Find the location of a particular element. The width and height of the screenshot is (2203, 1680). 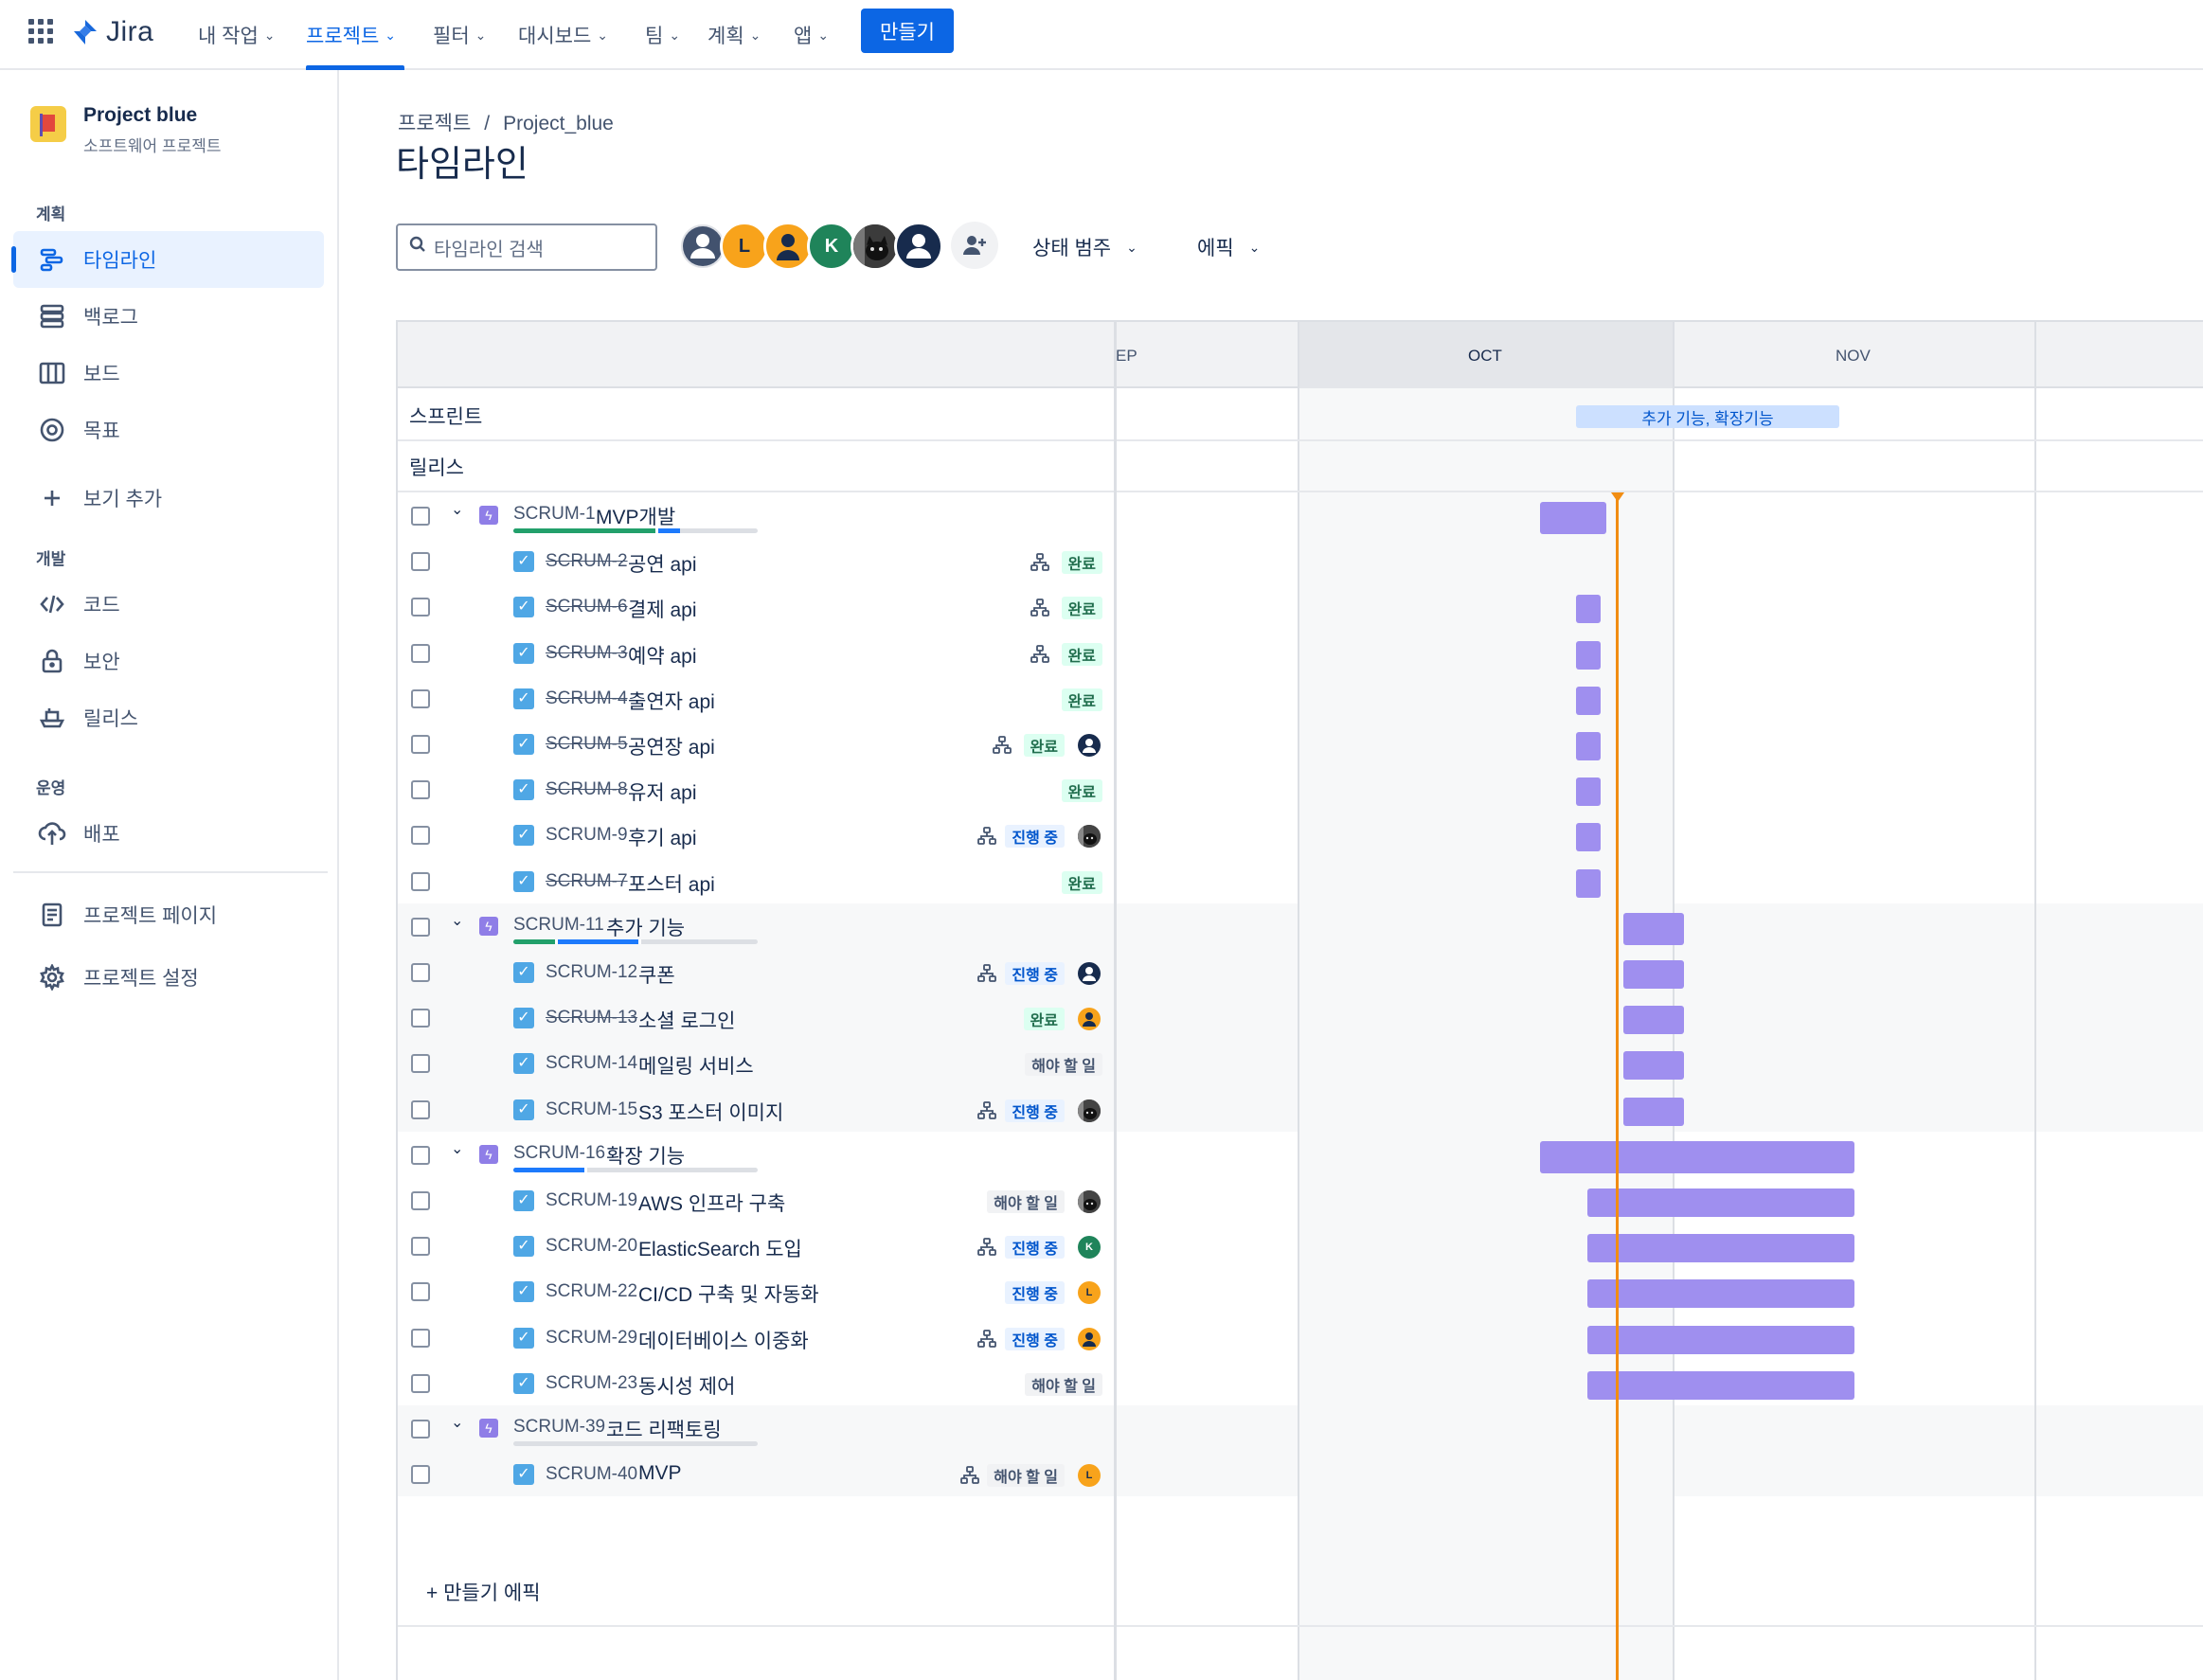

issue-key: SCRUM-5 is located at coordinates (587, 744).